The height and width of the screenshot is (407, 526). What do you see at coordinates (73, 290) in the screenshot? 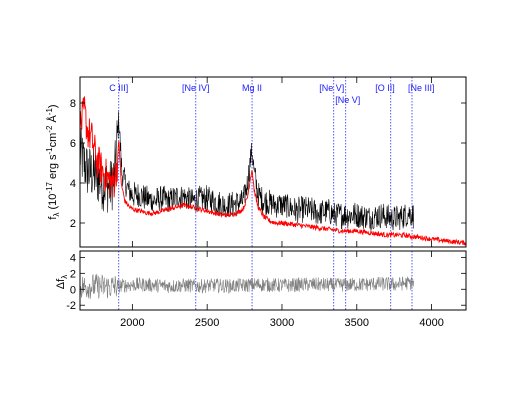
I see `bottom-y-tick-label: 0` at bounding box center [73, 290].